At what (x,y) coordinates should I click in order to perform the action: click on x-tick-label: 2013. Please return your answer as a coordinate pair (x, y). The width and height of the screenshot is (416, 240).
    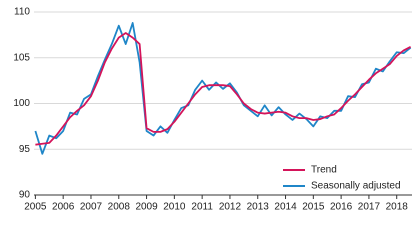
    Looking at the image, I should click on (258, 207).